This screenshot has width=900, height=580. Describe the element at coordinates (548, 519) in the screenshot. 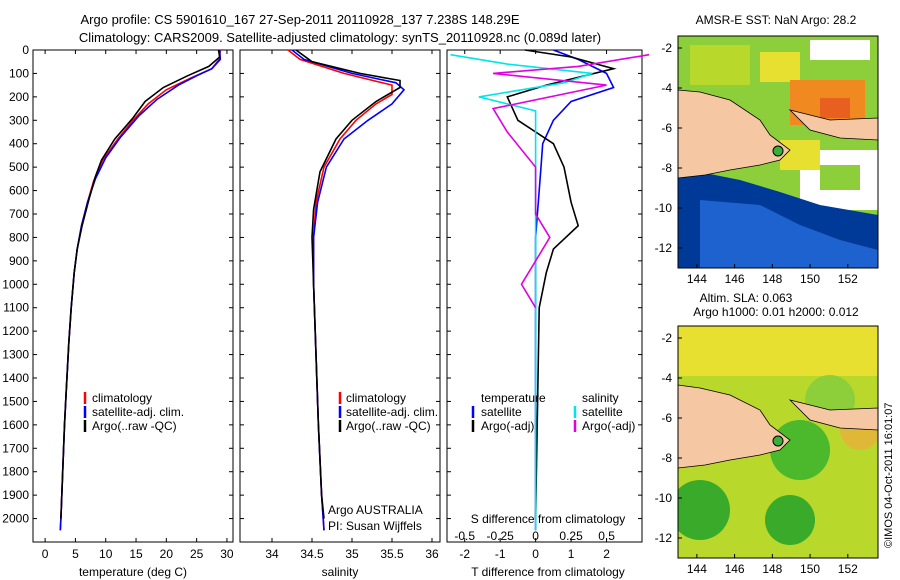

I see `s-difference-label: S difference from climatology` at that location.